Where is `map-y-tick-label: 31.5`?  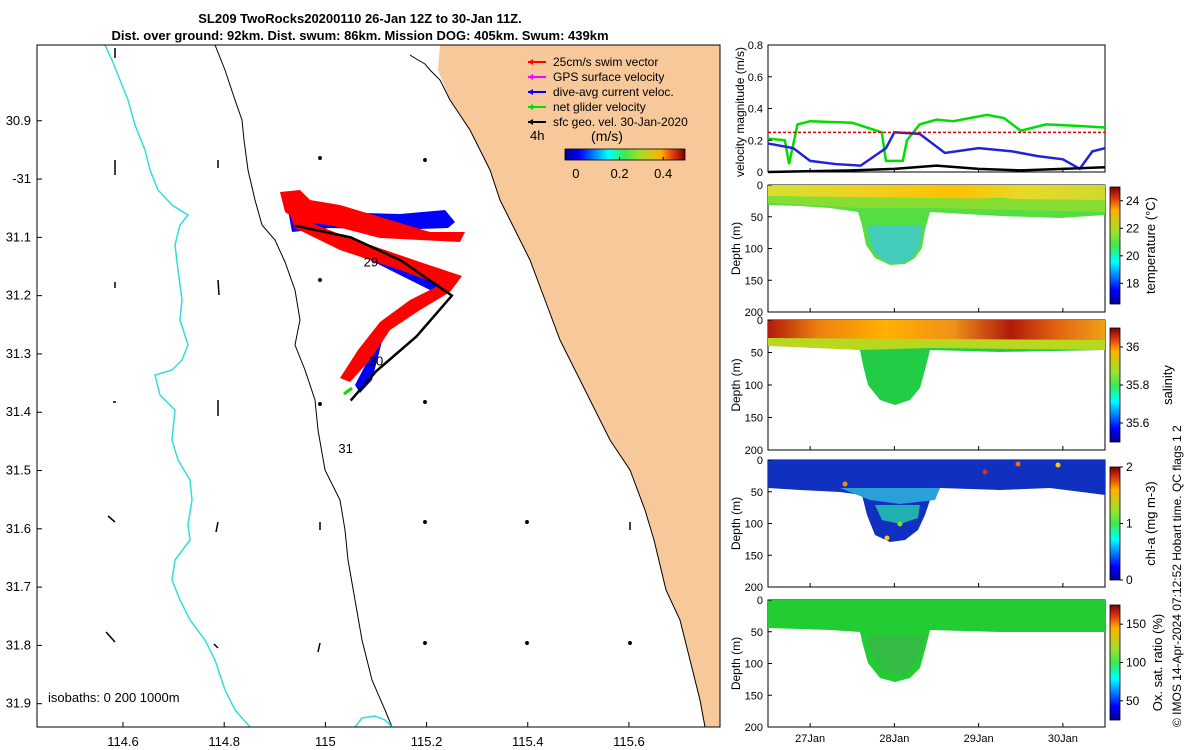 map-y-tick-label: 31.5 is located at coordinates (18, 470).